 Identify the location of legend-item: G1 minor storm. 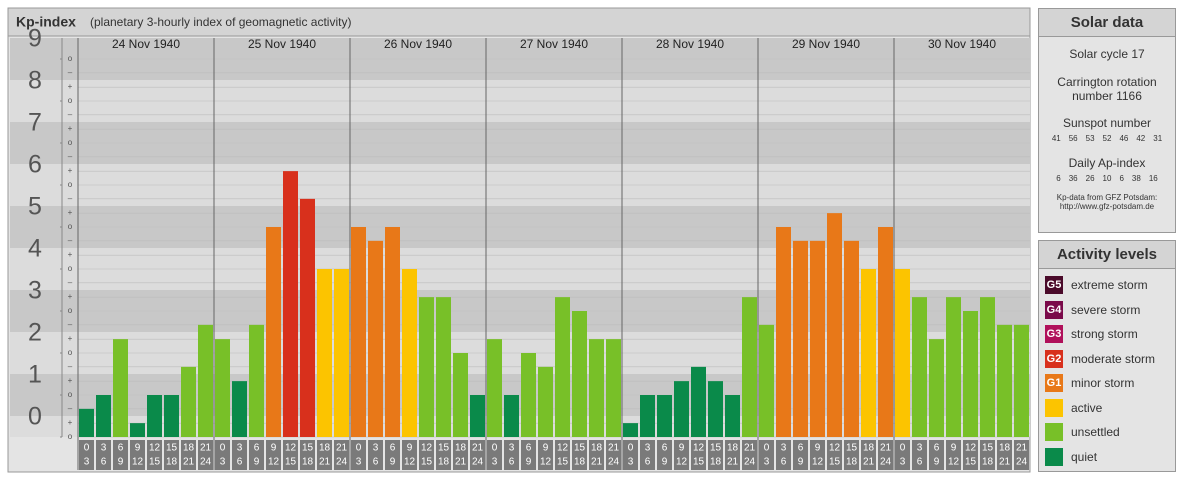
(1107, 383).